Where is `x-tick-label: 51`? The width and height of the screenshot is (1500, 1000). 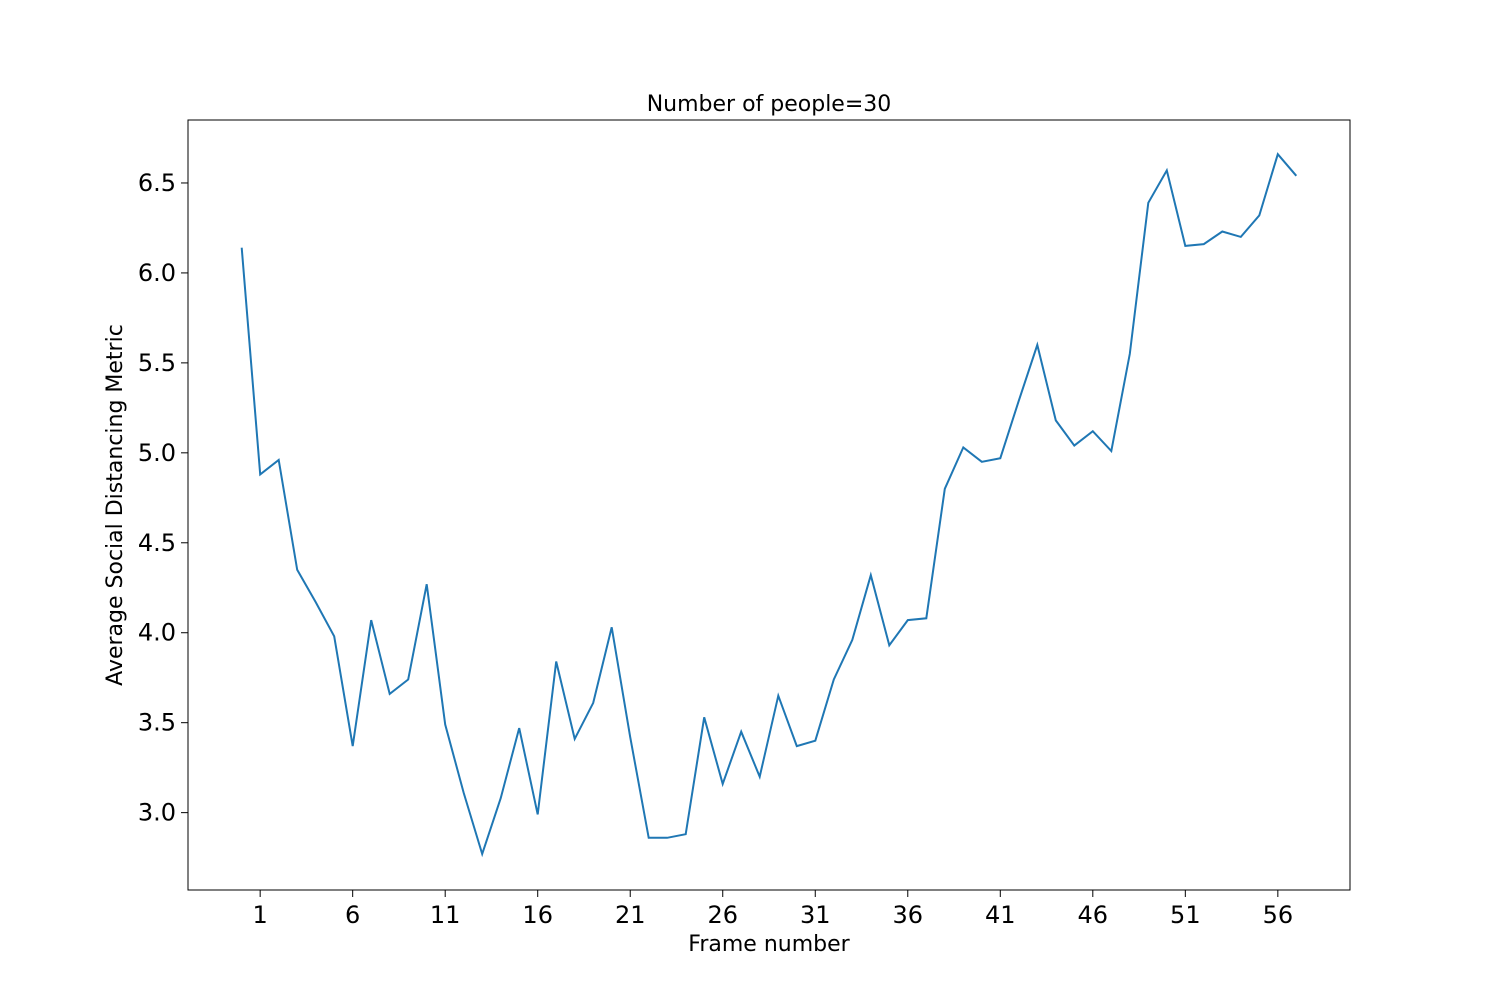 x-tick-label: 51 is located at coordinates (1185, 915).